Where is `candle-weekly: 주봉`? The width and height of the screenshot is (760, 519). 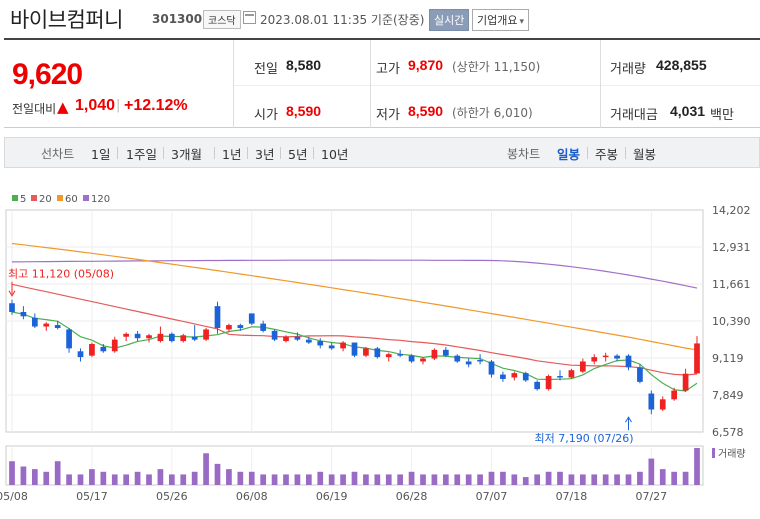
candle-weekly: 주봉 is located at coordinates (607, 154).